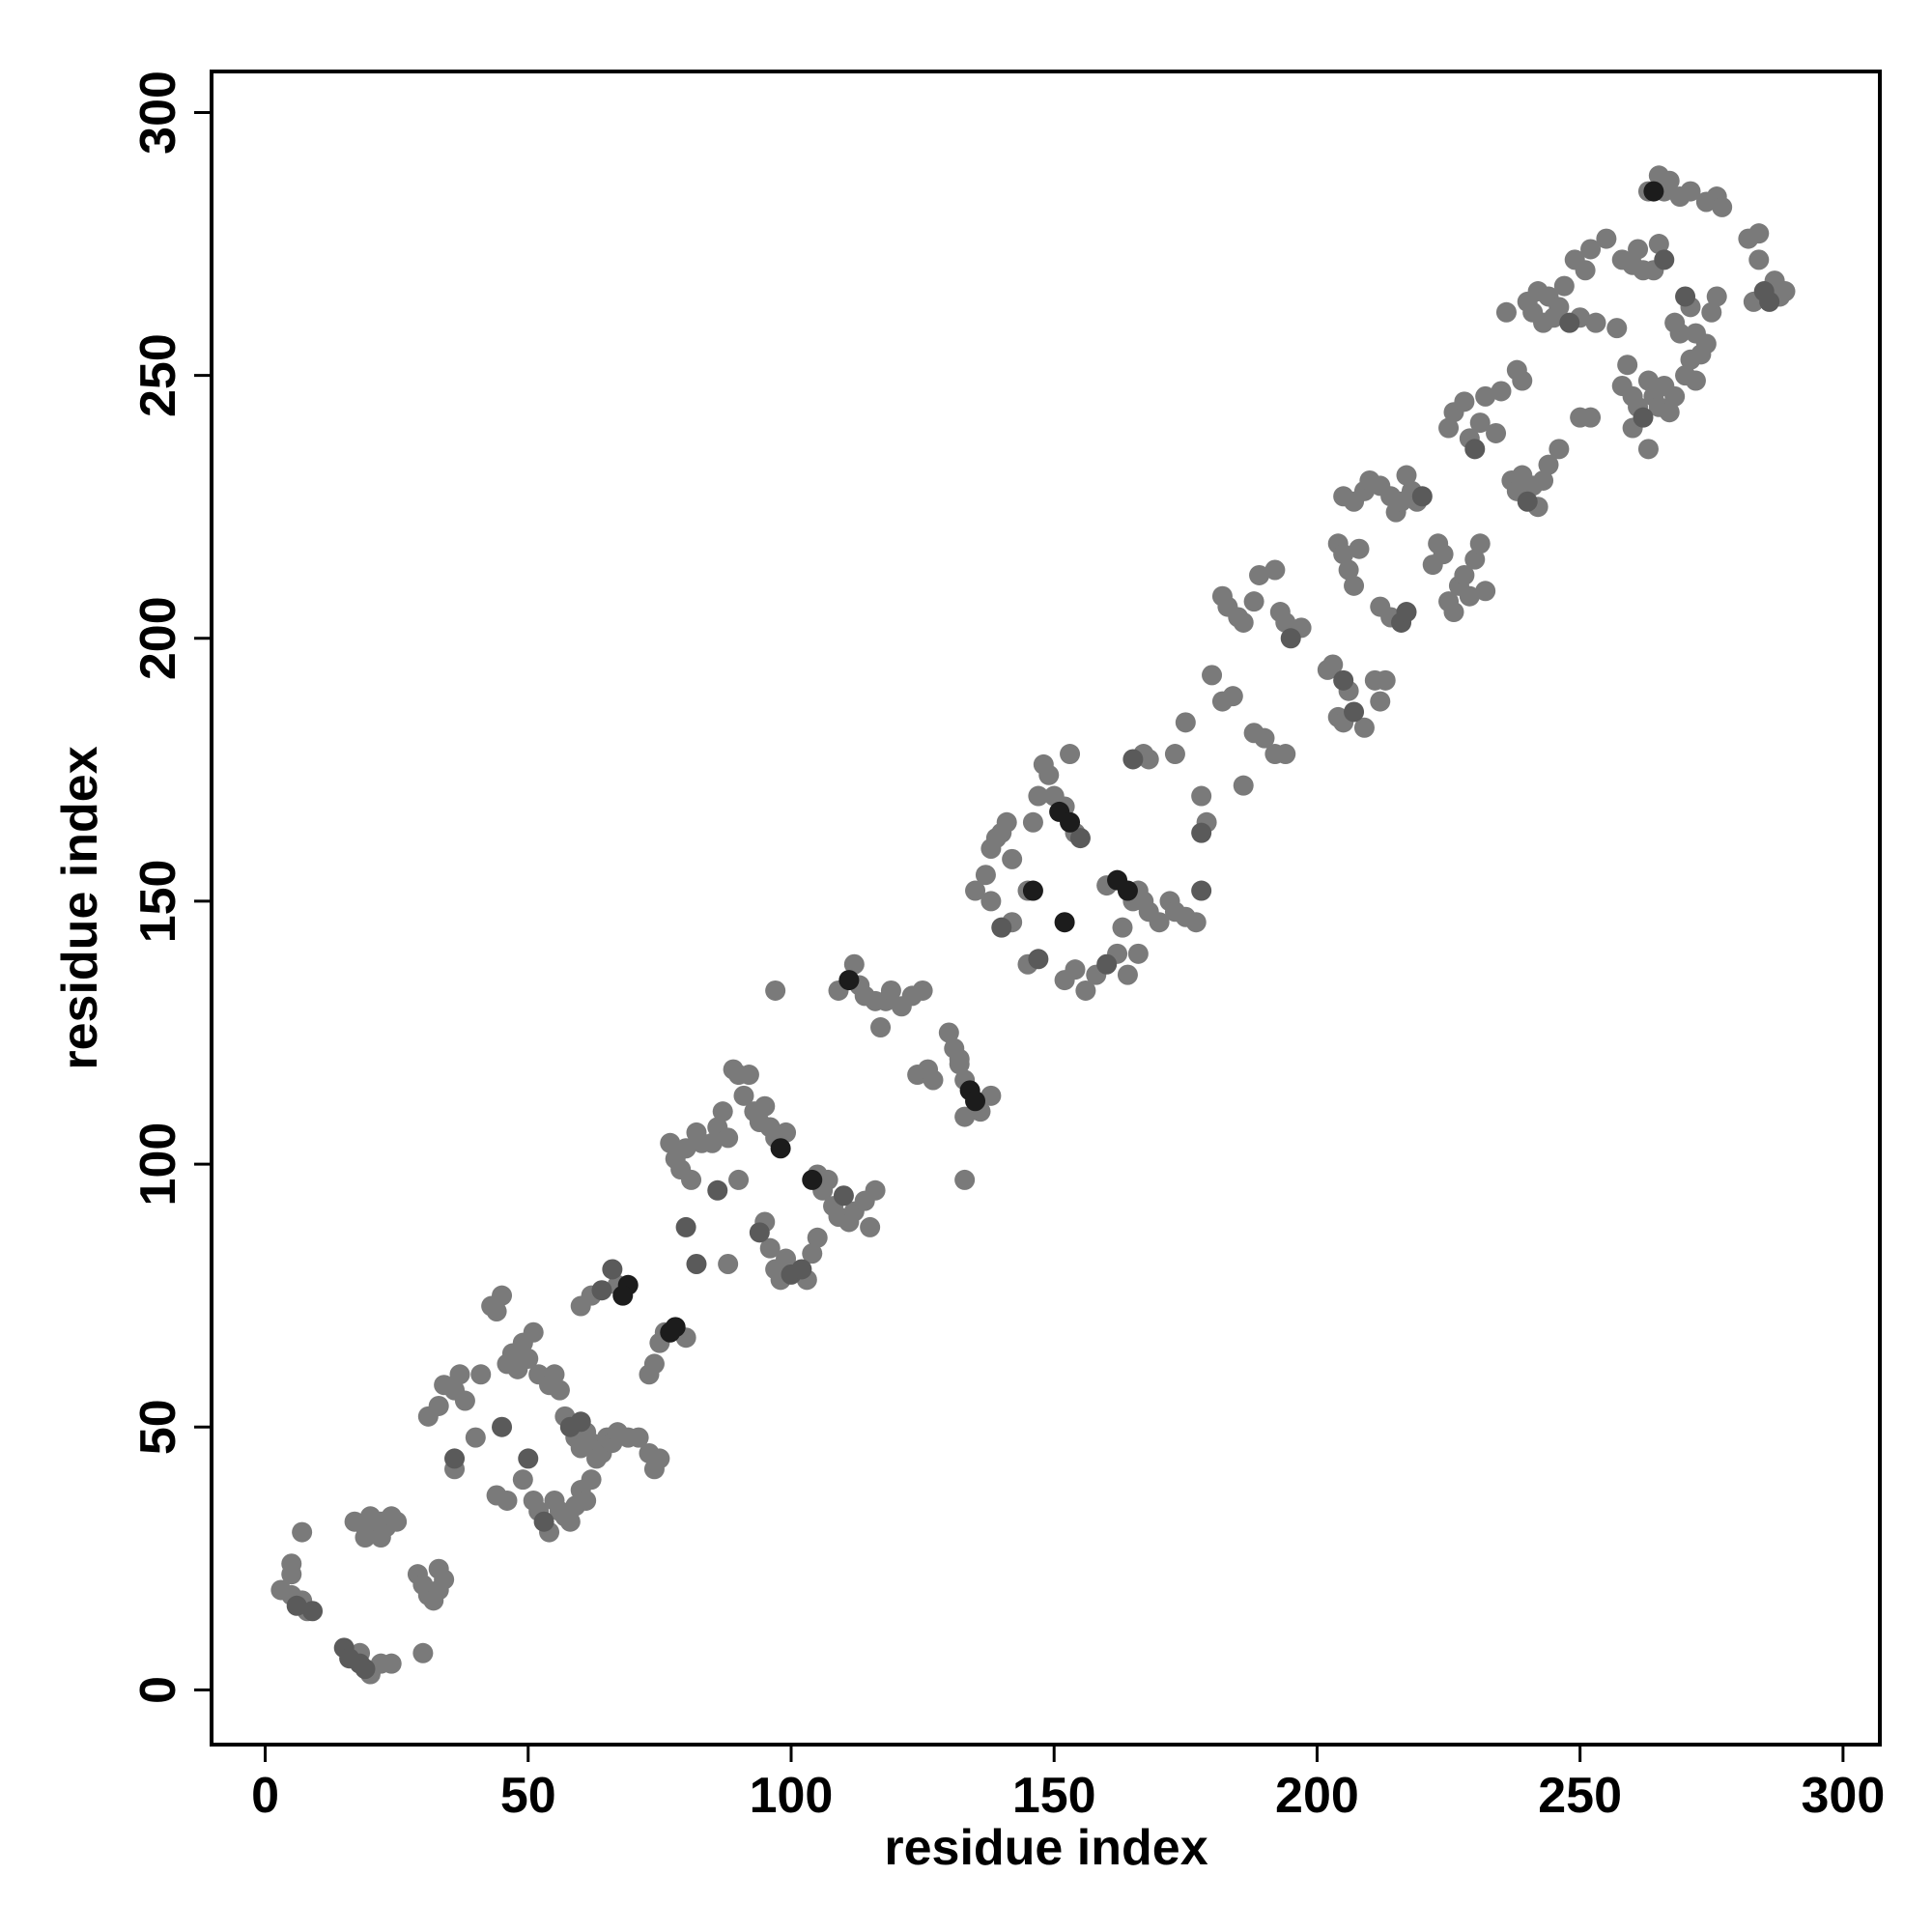 This screenshot has height=1932, width=1932. Describe the element at coordinates (158, 1427) in the screenshot. I see `y-tick-label: 50` at that location.